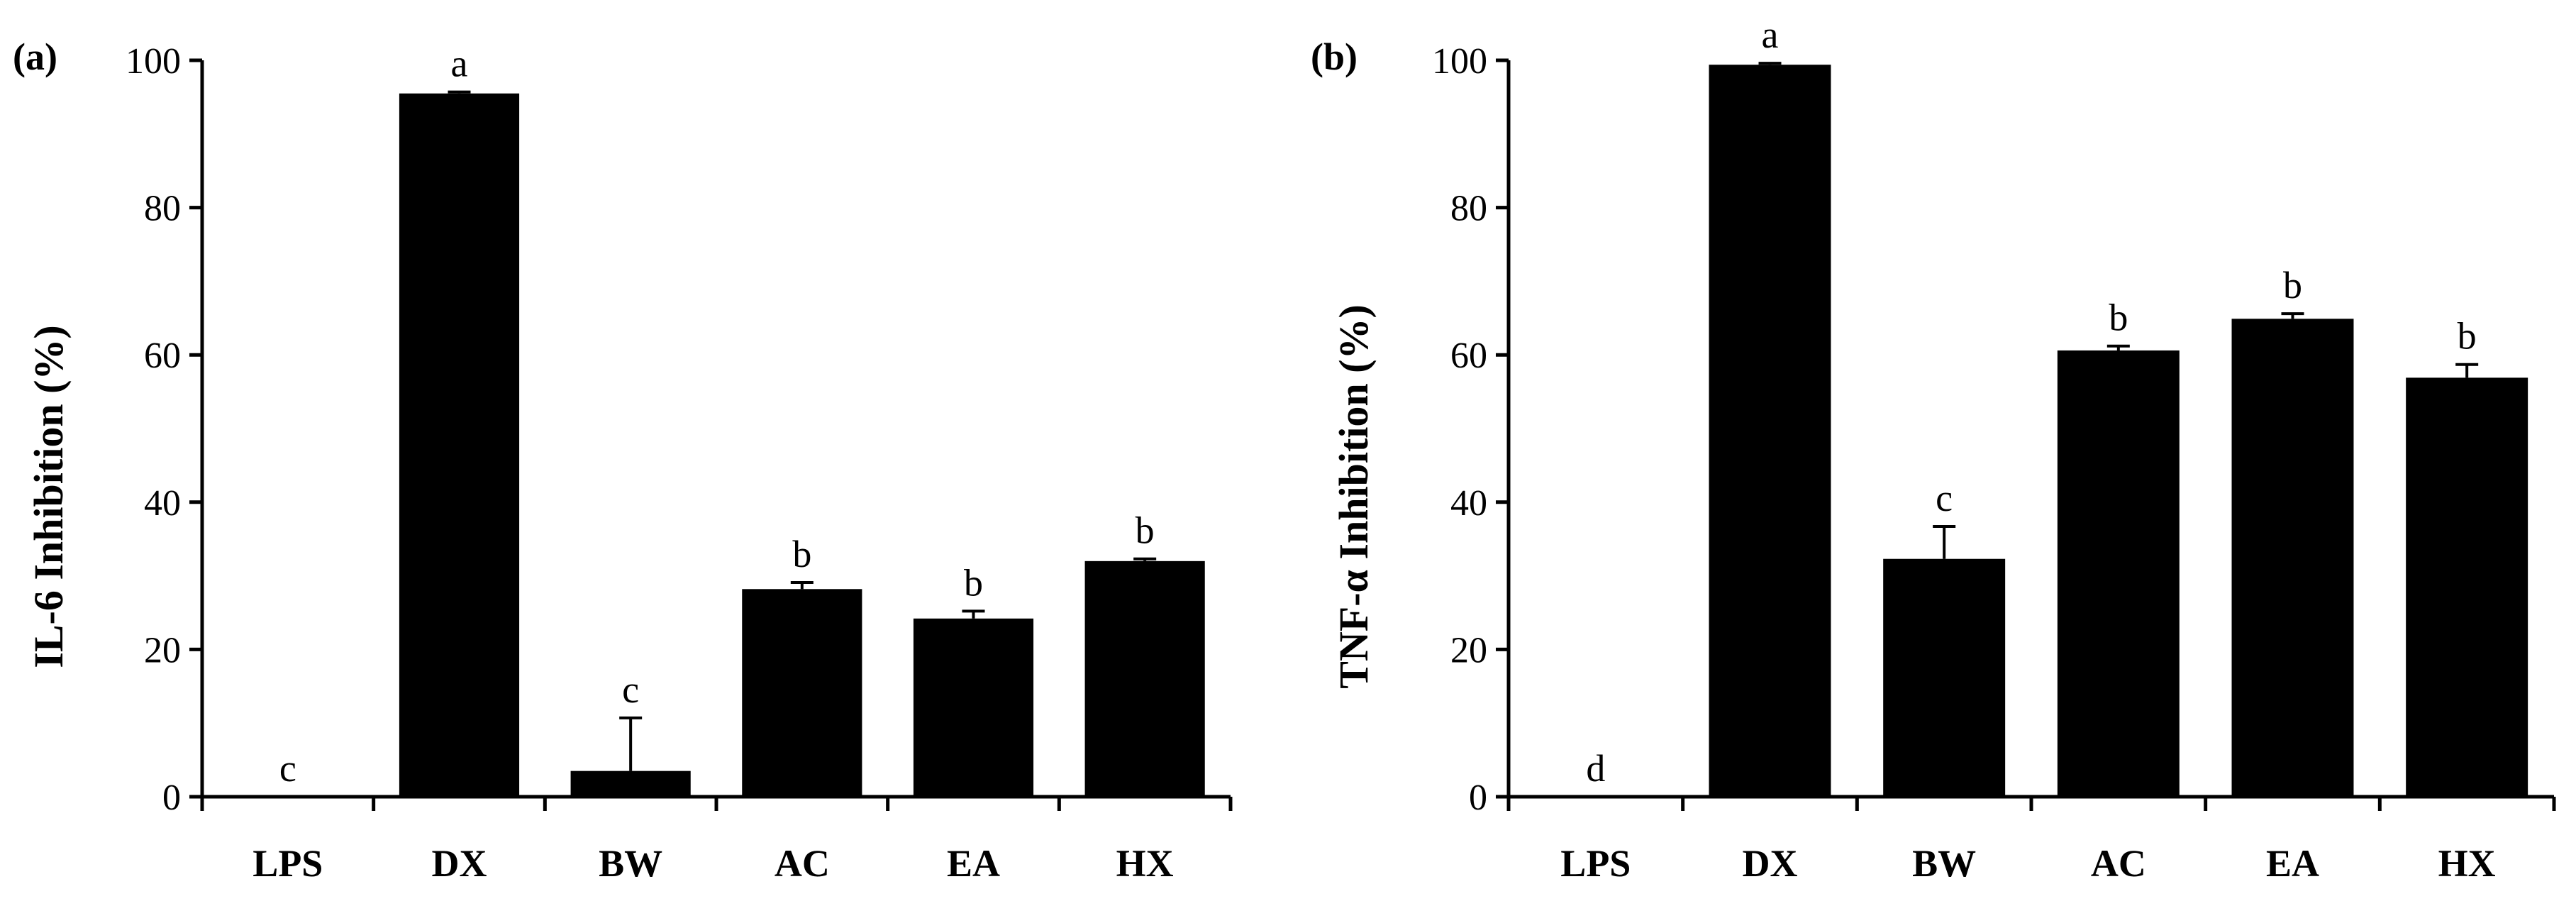  What do you see at coordinates (49, 496) in the screenshot?
I see `y-axis-title: IL-6 Inhibition (%)` at bounding box center [49, 496].